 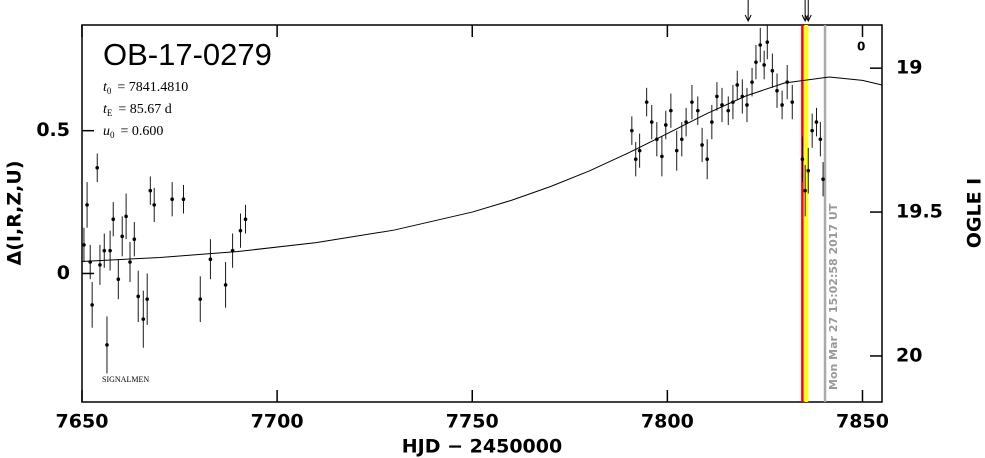 I want to click on x-tick-label: 7750, so click(x=472, y=422).